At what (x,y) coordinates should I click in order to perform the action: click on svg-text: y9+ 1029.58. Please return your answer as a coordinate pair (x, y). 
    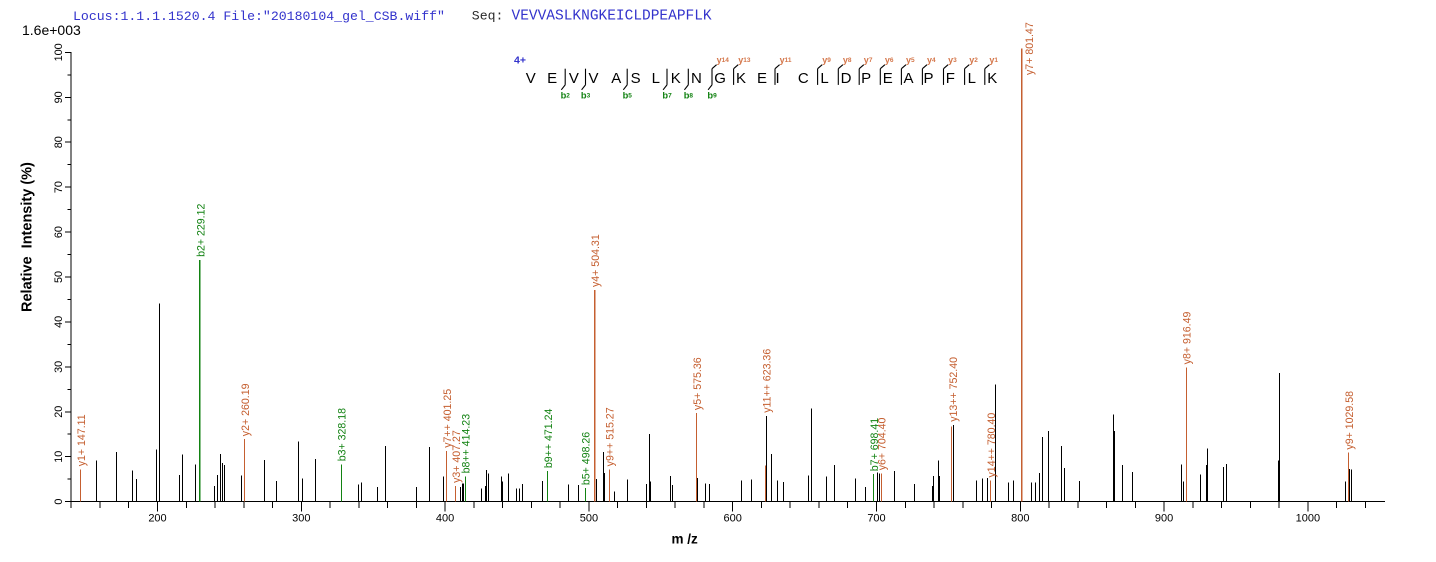
    Looking at the image, I should click on (1350, 420).